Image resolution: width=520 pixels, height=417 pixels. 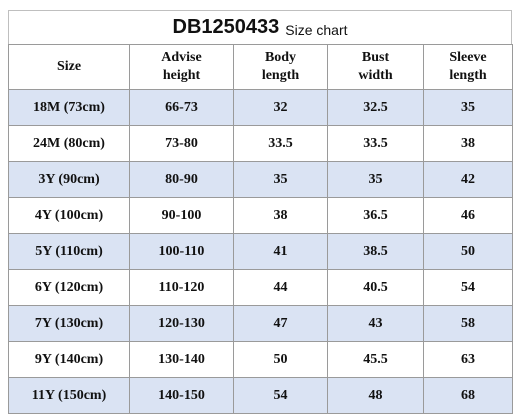 What do you see at coordinates (181, 107) in the screenshot?
I see `cell-advise-height: 66-73` at bounding box center [181, 107].